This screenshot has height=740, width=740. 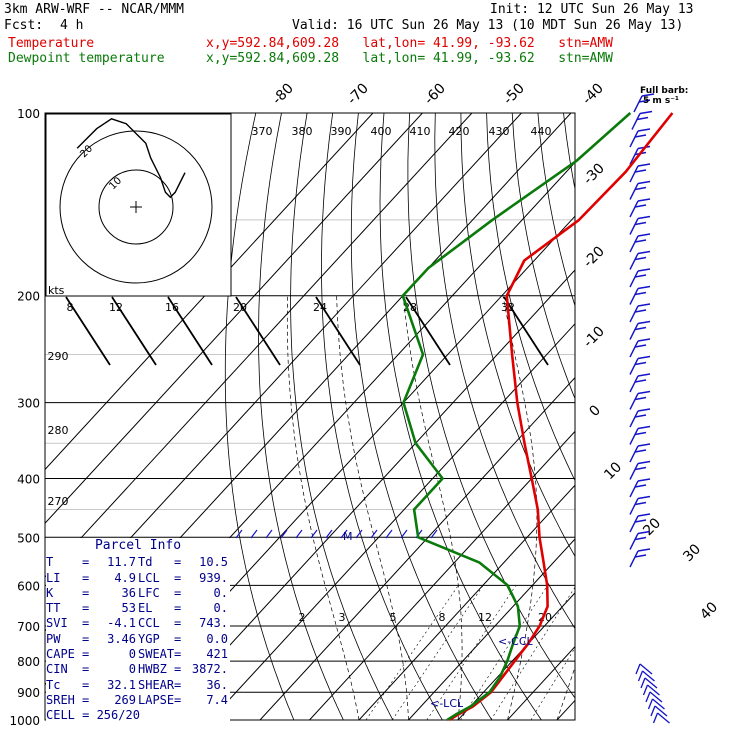 I want to click on parcel-field-key: LCL, so click(x=149, y=577).